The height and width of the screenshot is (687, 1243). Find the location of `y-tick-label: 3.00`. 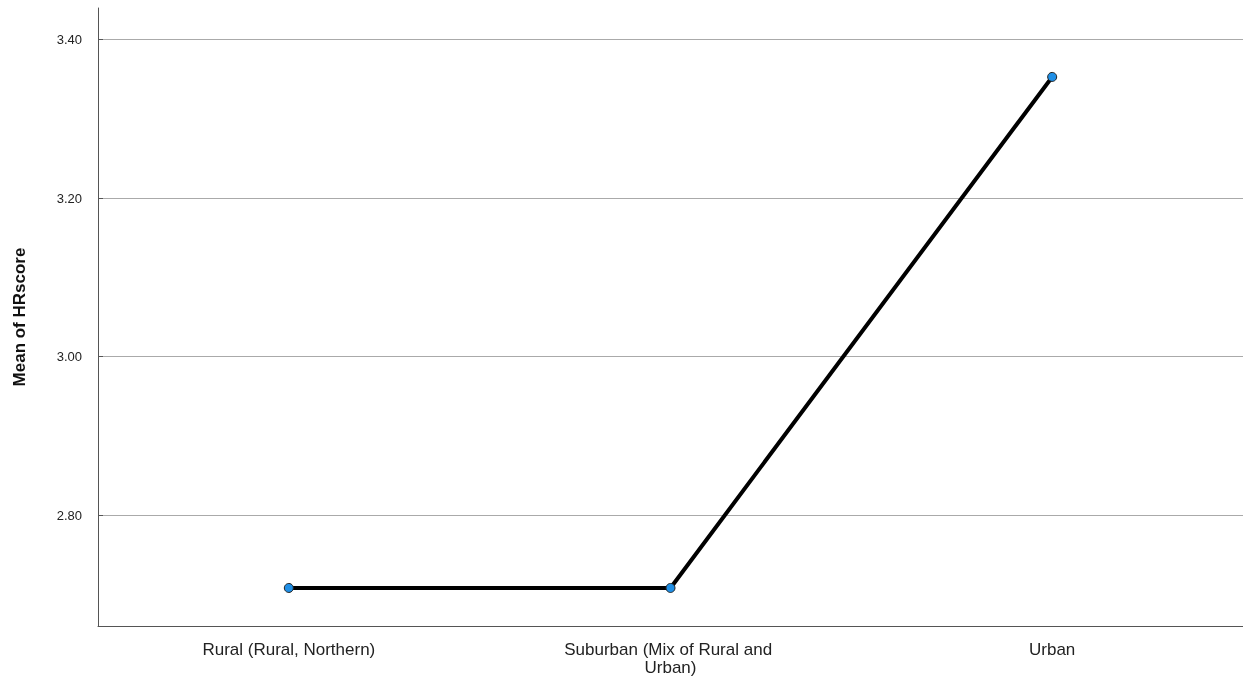

y-tick-label: 3.00 is located at coordinates (69, 357).